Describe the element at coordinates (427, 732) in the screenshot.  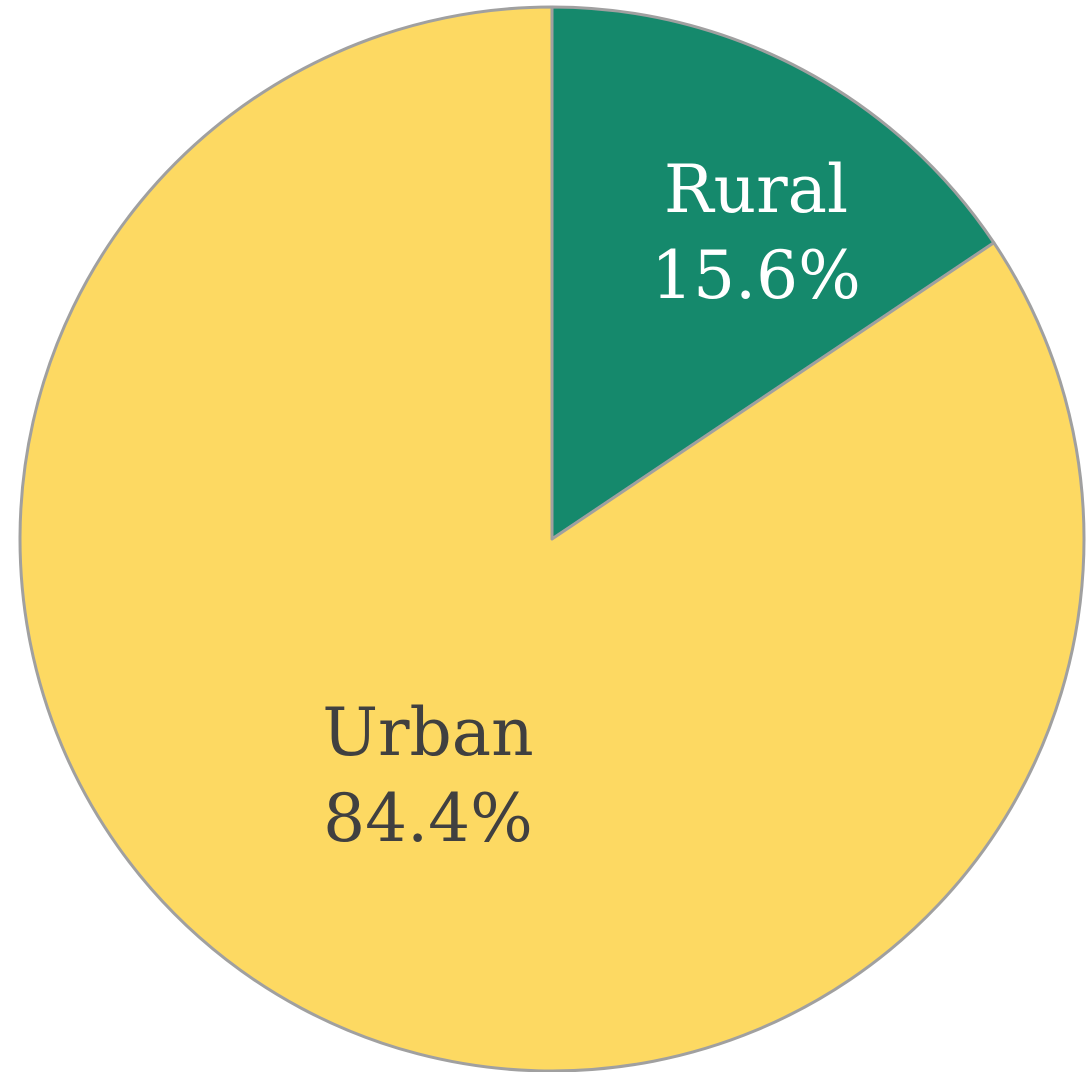
I see `slice-label-urban: Urban` at that location.